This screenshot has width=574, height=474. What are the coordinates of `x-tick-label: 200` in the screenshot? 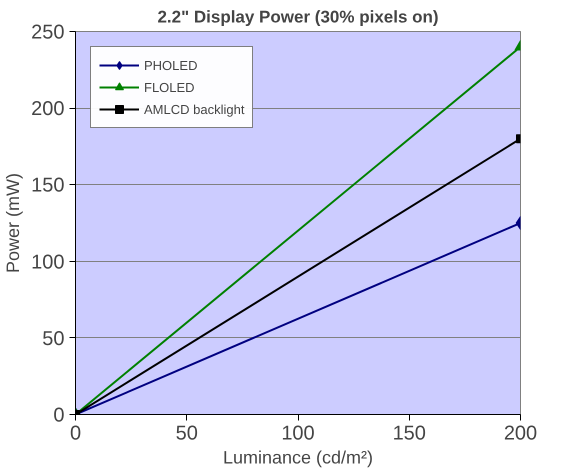 It's located at (521, 433).